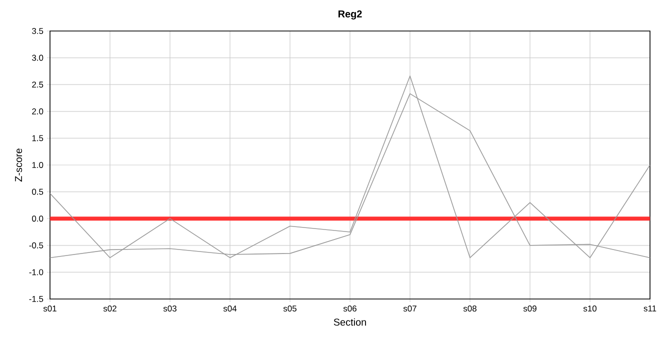 The height and width of the screenshot is (360, 660). What do you see at coordinates (18, 165) in the screenshot?
I see `y-axis-title: Z-score` at bounding box center [18, 165].